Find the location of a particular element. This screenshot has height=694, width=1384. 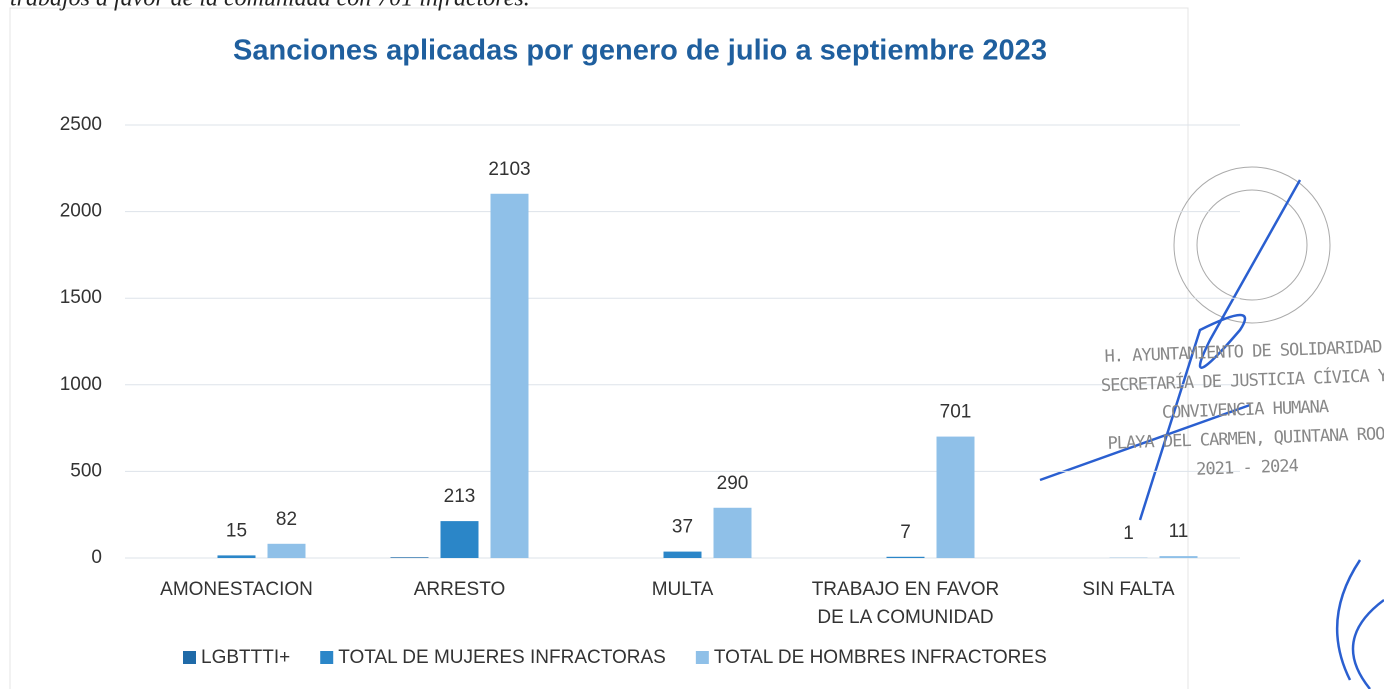

data-label: 15 is located at coordinates (236, 530).